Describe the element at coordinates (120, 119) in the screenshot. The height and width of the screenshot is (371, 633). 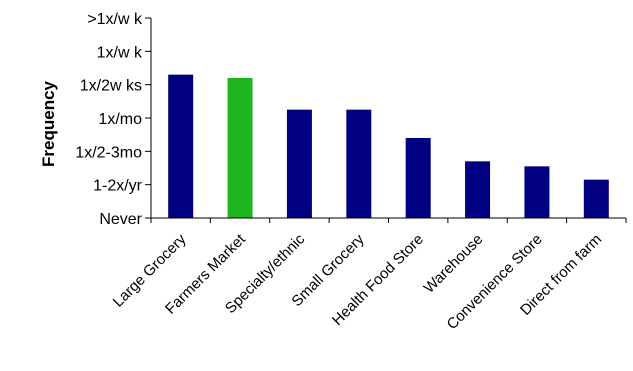
I see `y-tick-label: 1x/mo` at that location.